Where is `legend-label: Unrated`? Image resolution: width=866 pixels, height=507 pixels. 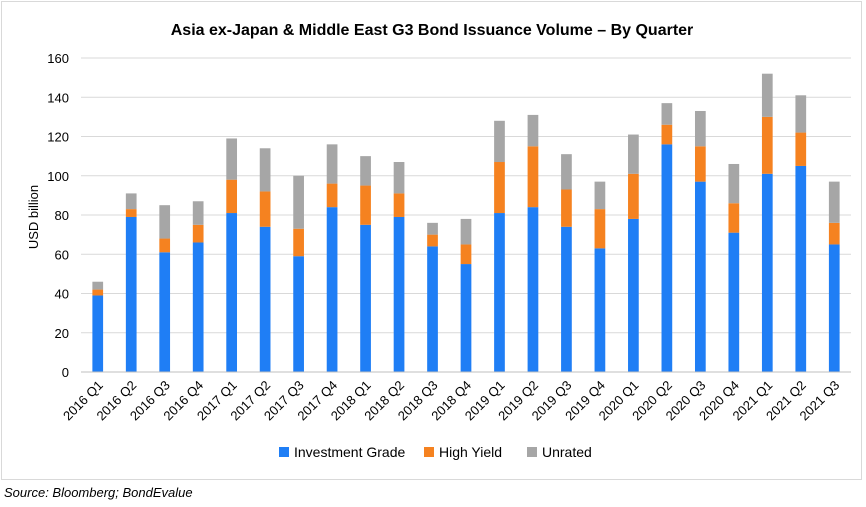 legend-label: Unrated is located at coordinates (567, 452).